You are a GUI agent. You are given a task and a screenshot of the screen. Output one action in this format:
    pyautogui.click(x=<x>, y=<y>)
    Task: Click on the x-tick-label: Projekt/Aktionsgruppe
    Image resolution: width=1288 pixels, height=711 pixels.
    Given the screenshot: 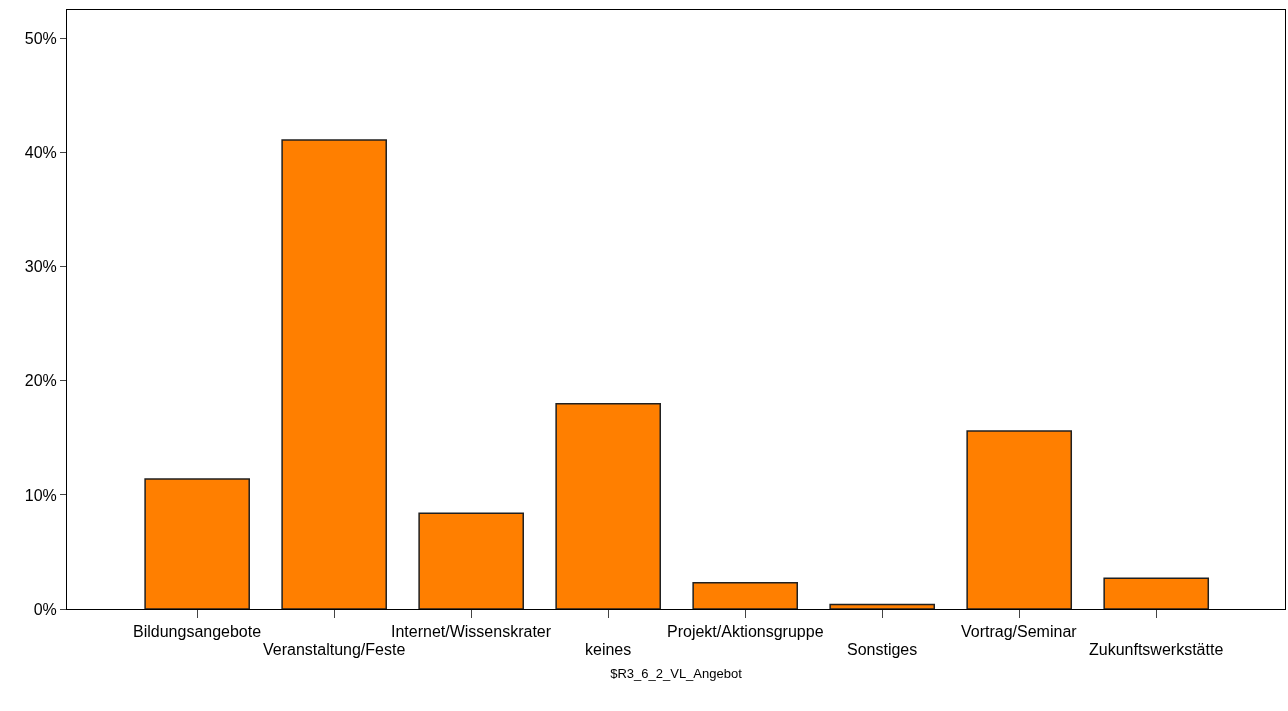 What is the action you would take?
    pyautogui.click(x=745, y=631)
    